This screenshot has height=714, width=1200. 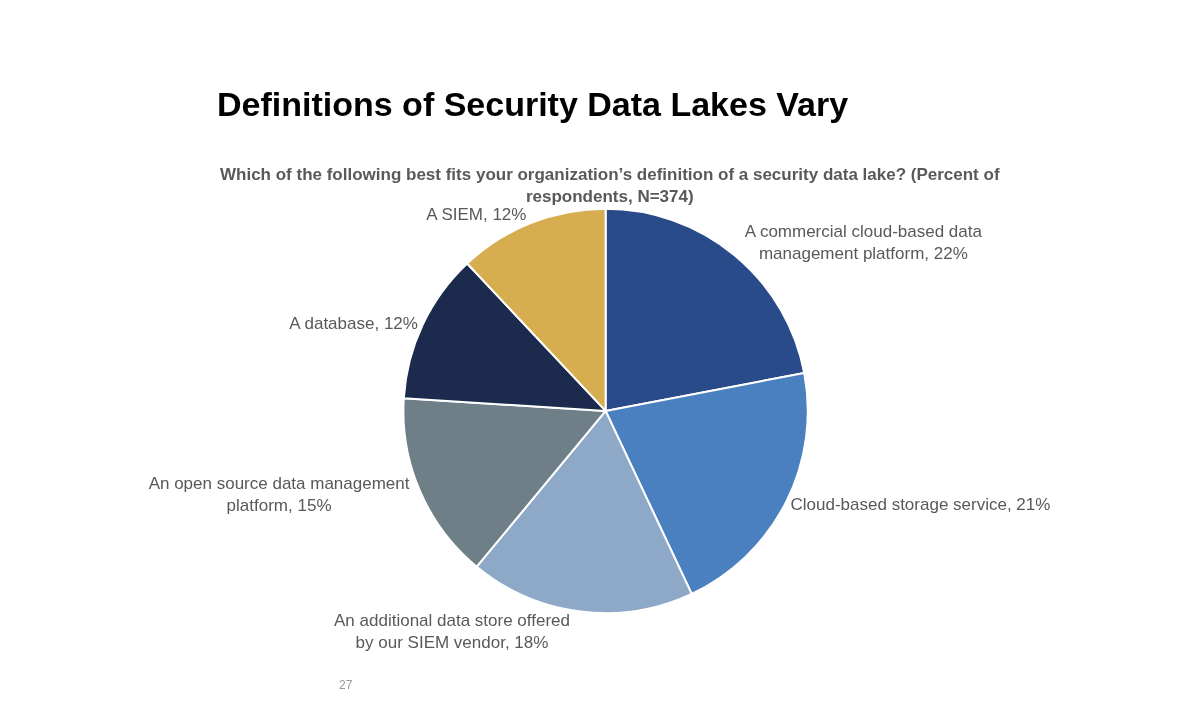 I want to click on slice-label: Cloud-based storage service, 21%, so click(x=920, y=505).